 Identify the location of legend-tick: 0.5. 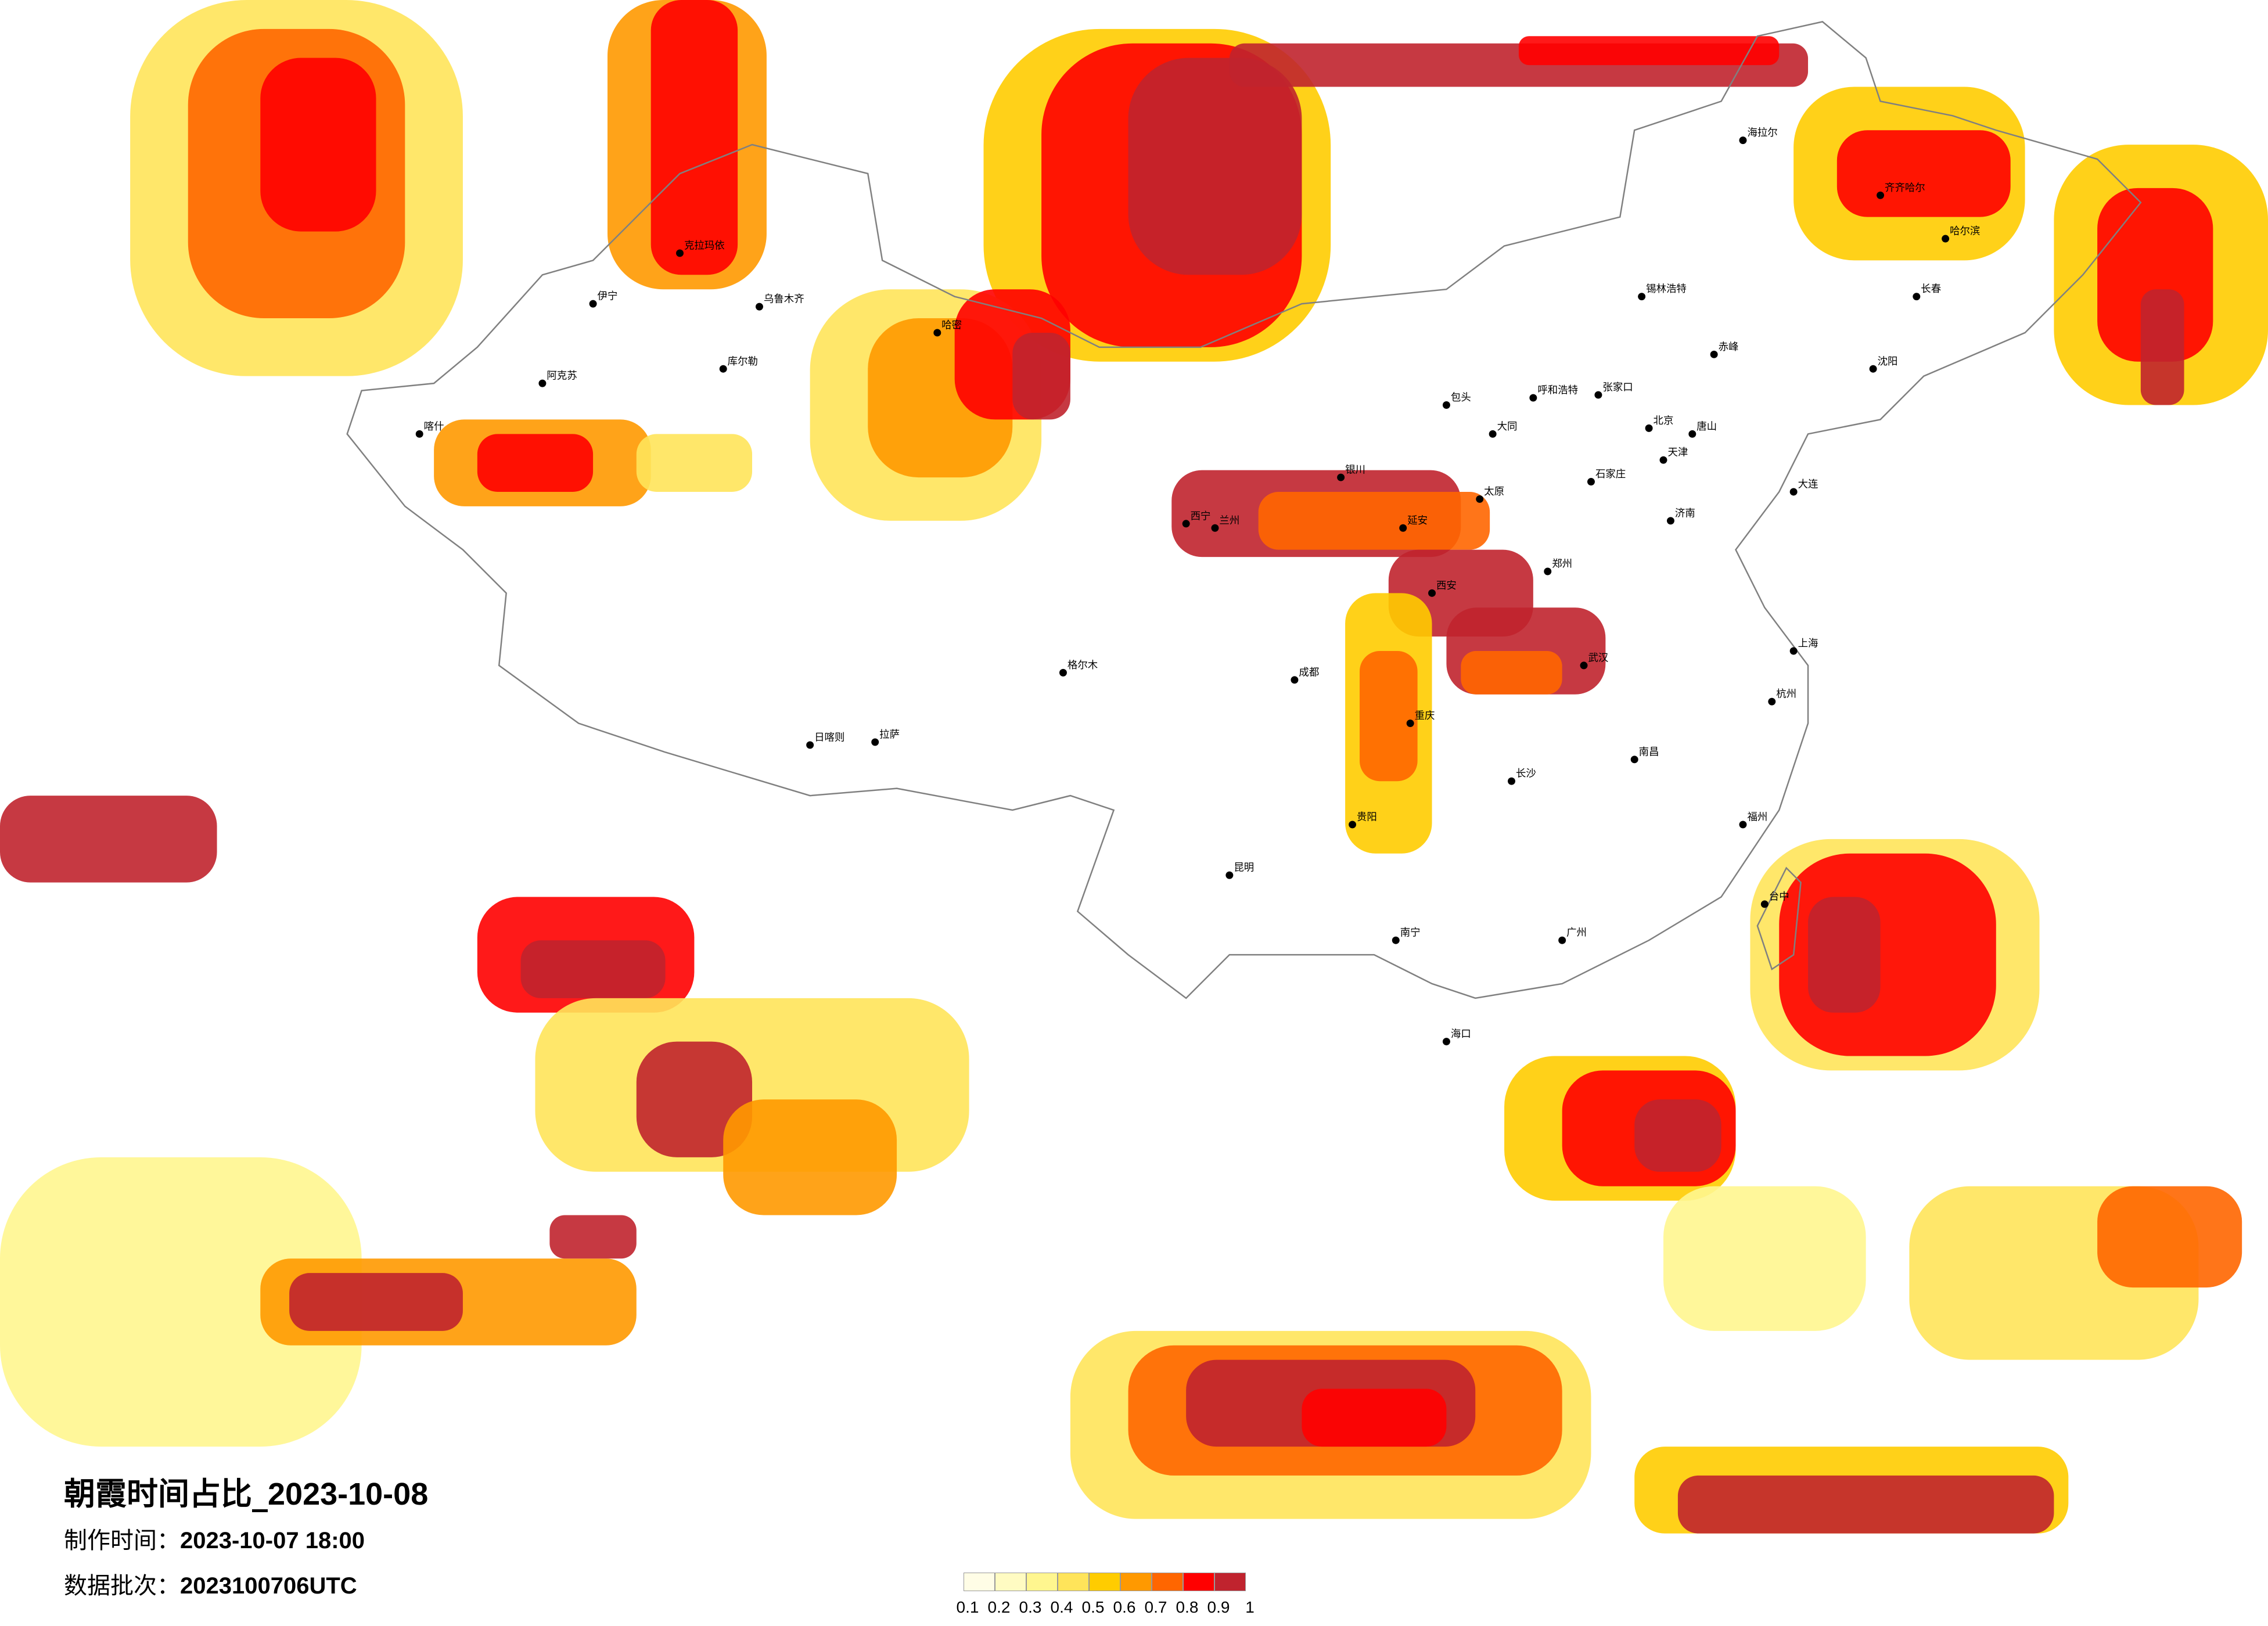
(1093, 1607).